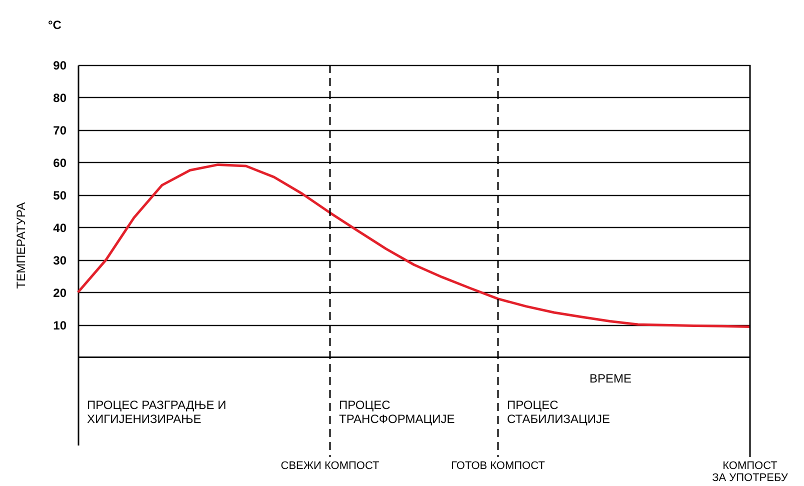  Describe the element at coordinates (60, 65) in the screenshot. I see `y-tick-label: 90` at that location.